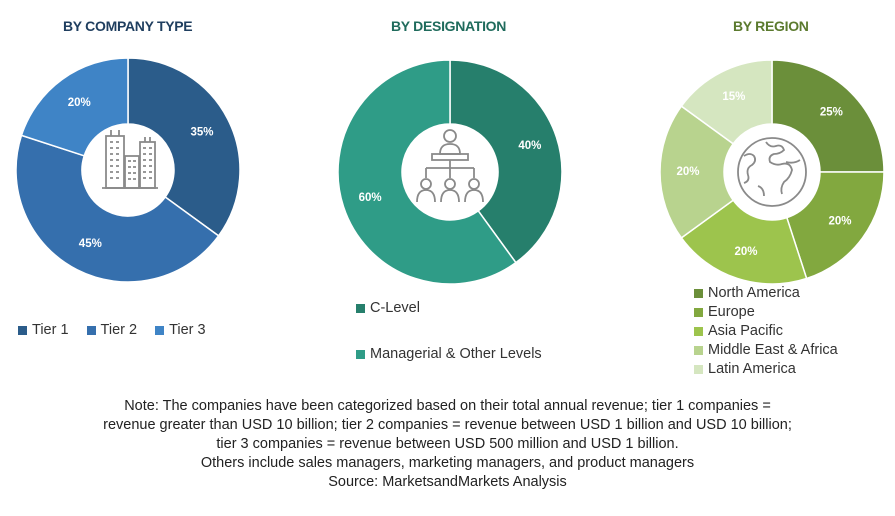  Describe the element at coordinates (450, 166) in the screenshot. I see `hierarchy-people-icon` at that location.